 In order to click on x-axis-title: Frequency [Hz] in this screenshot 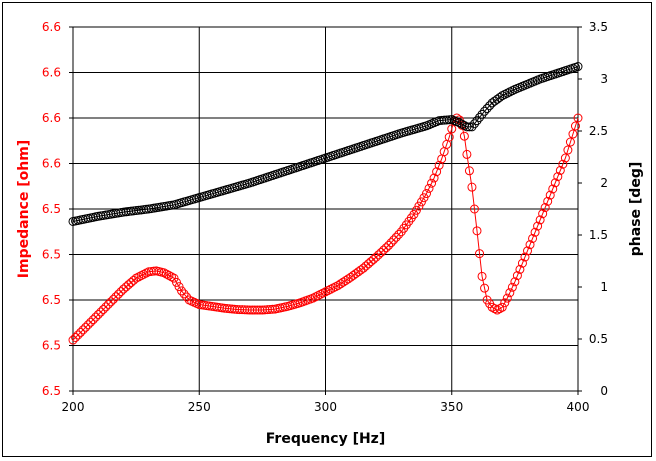, I will do `click(325, 439)`.